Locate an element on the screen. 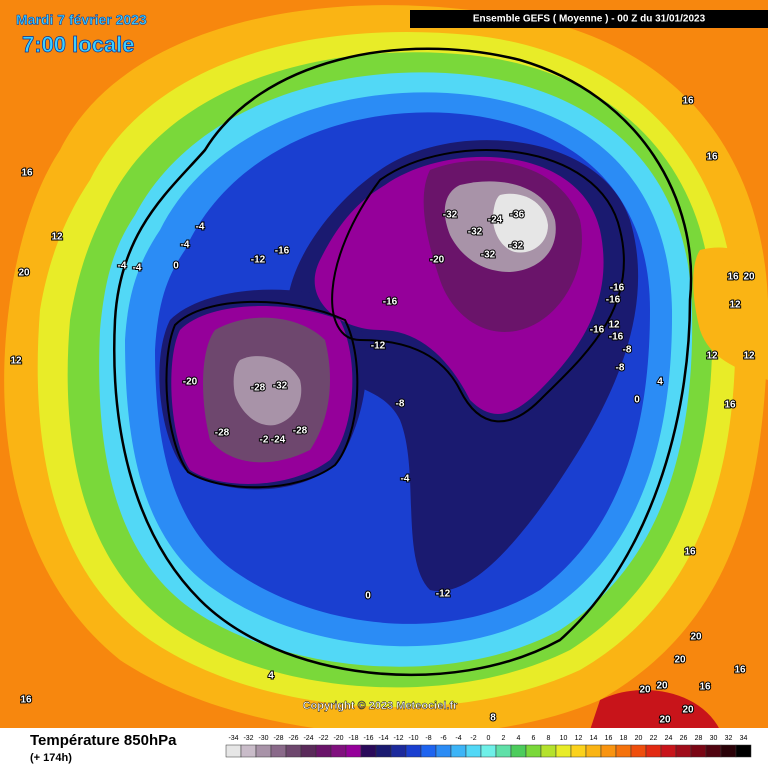  scale-tick-label: 4 is located at coordinates (519, 738).